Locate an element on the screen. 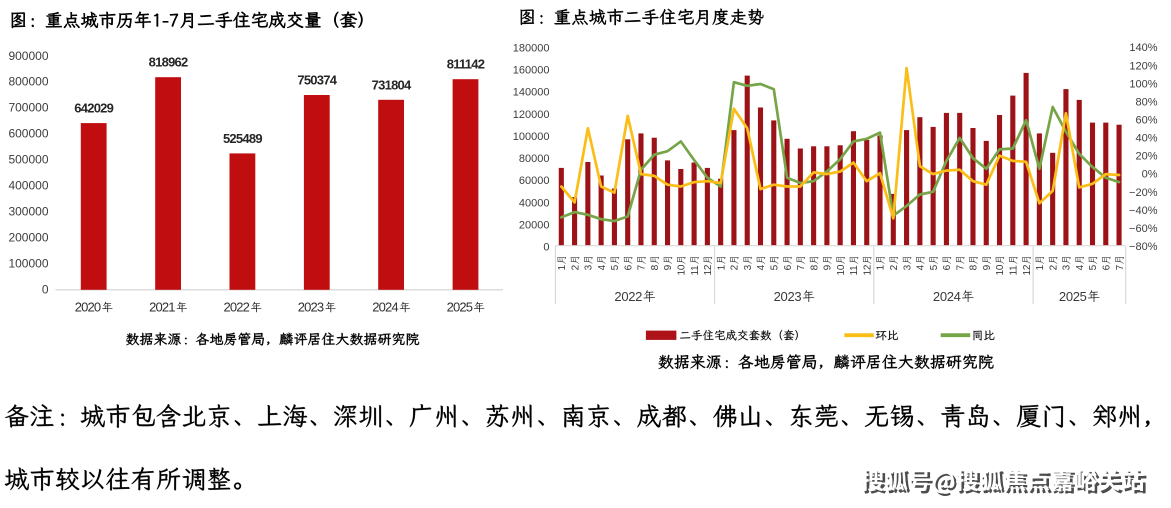 This screenshot has width=1171, height=508. svg-text: 0% is located at coordinates (1150, 175).